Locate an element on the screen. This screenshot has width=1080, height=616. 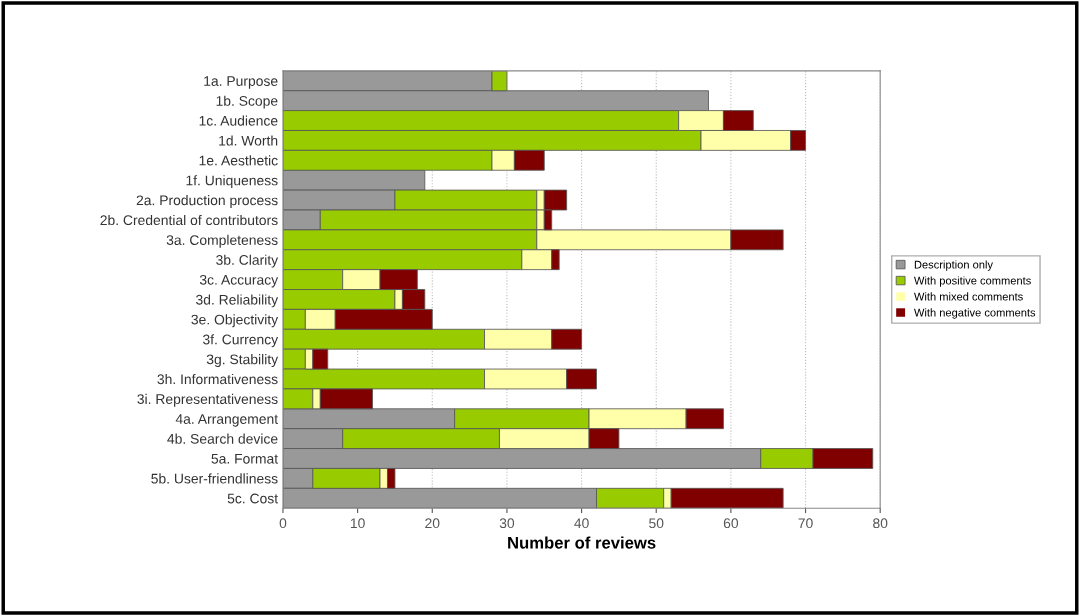
y-tick-label: 1b. Scope is located at coordinates (247, 102).